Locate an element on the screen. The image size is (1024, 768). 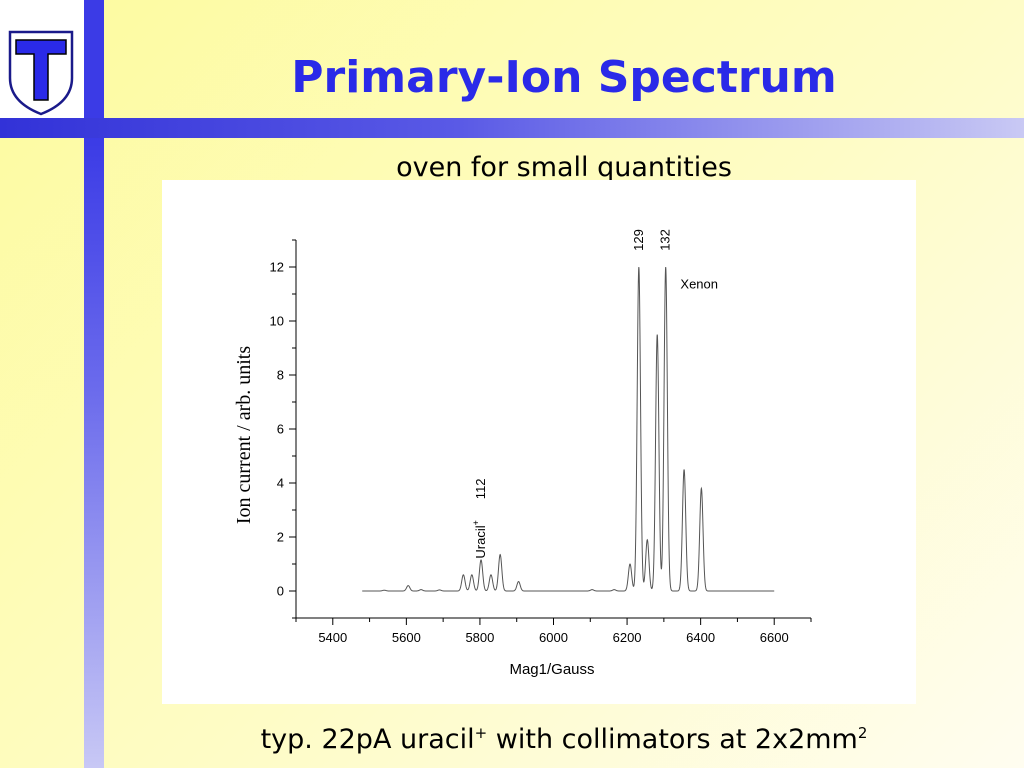
y-tick-label: 6 is located at coordinates (280, 429).